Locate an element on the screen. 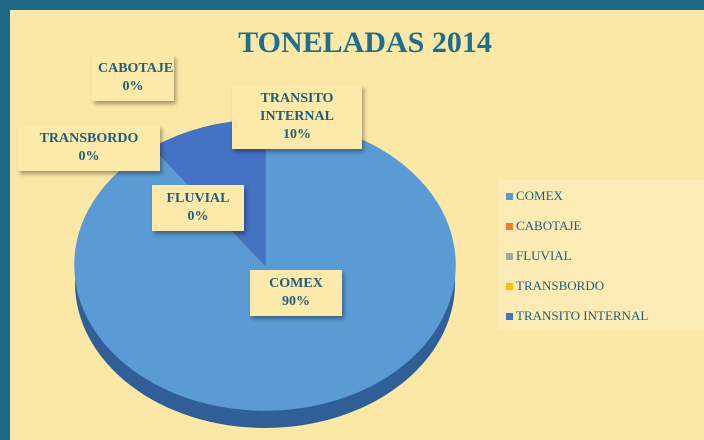 The height and width of the screenshot is (440, 704). legend-label: COMEX is located at coordinates (539, 195).